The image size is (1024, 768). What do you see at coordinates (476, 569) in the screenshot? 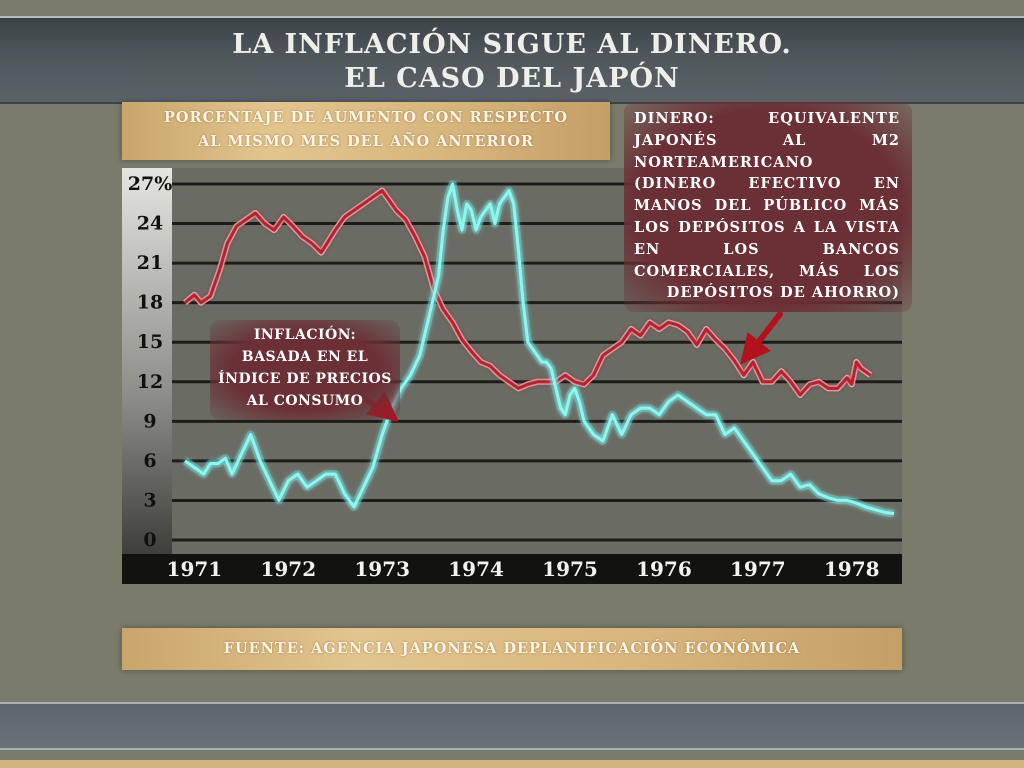
I see `x-tick-label: 1974` at bounding box center [476, 569].